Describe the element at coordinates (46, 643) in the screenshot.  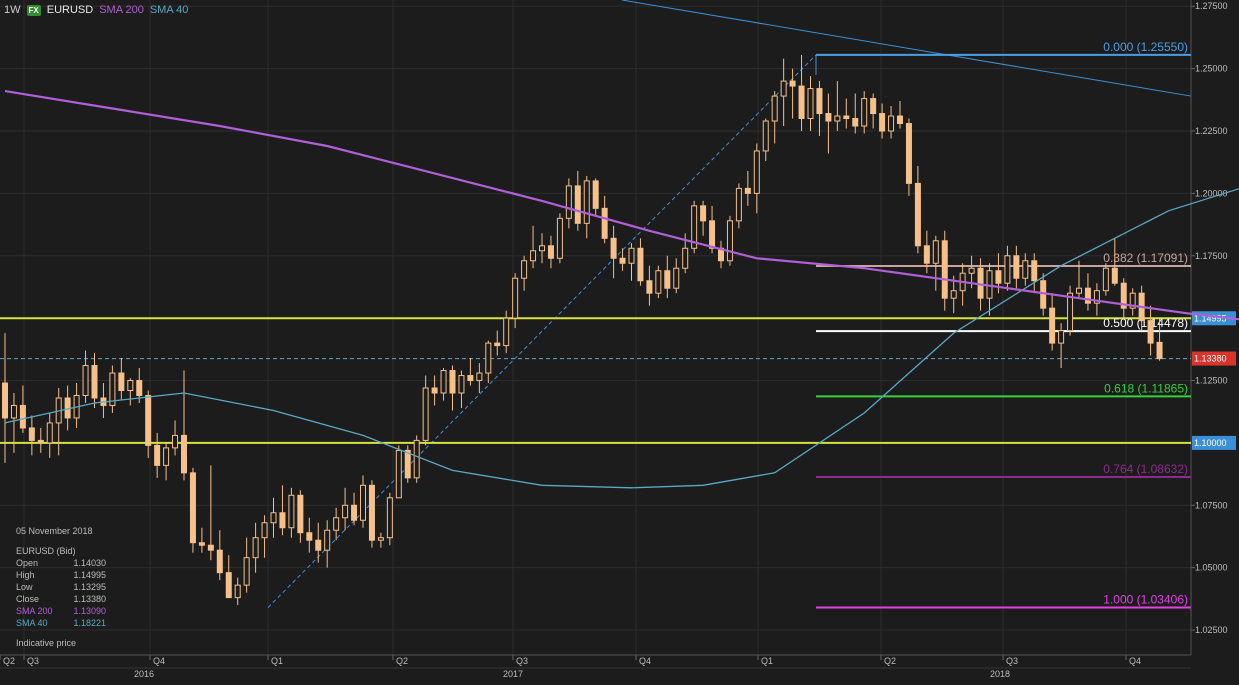
I see `info-note: Indicative price` at that location.